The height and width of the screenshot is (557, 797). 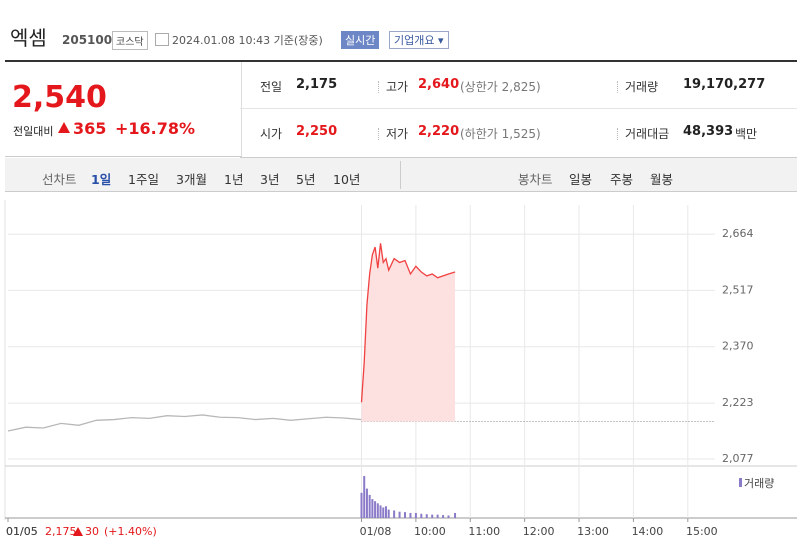 I want to click on footer-date: 01/05, so click(x=22, y=531).